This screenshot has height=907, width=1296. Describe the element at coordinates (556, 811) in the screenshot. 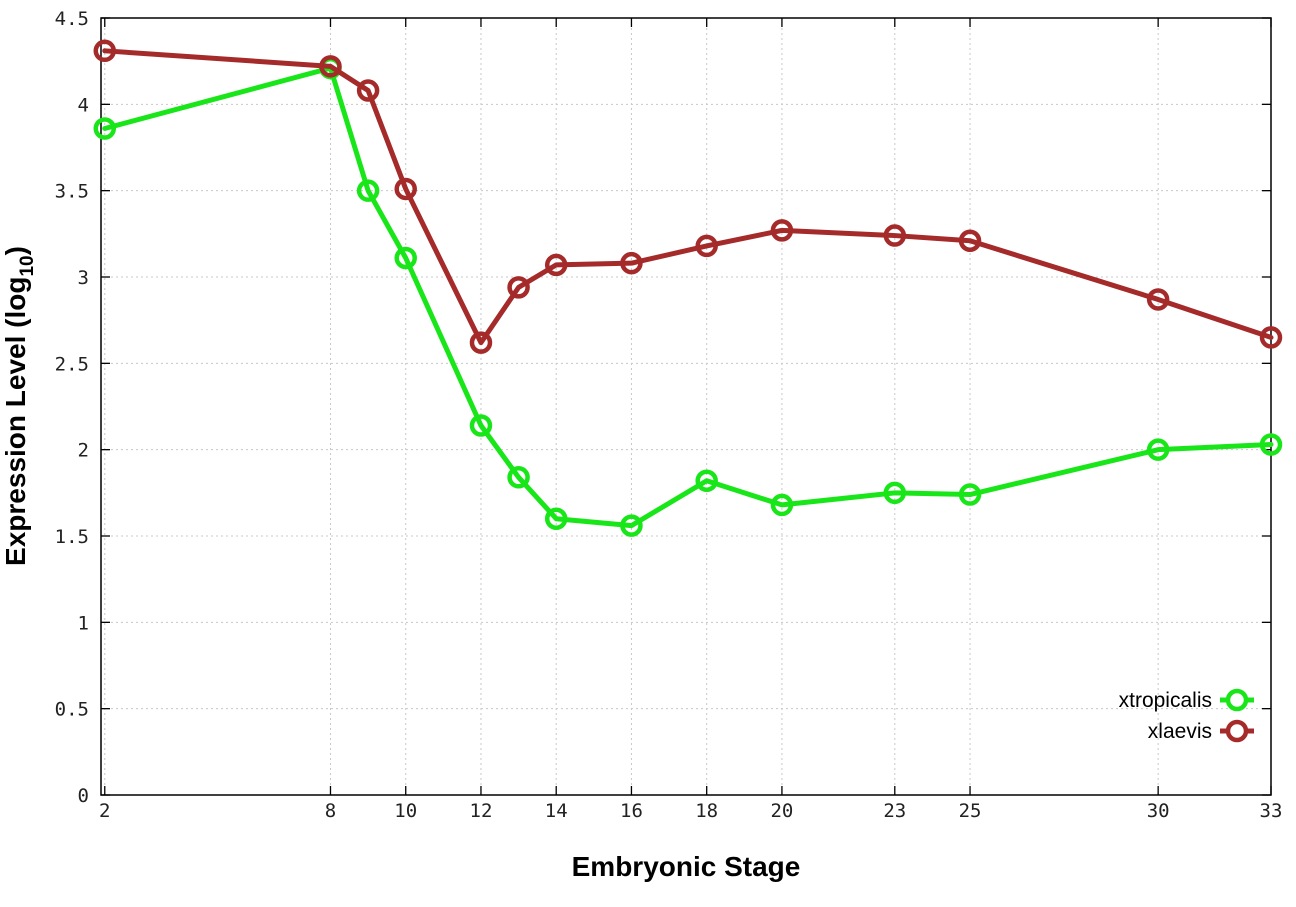

I see `x-tick-label: 14` at that location.